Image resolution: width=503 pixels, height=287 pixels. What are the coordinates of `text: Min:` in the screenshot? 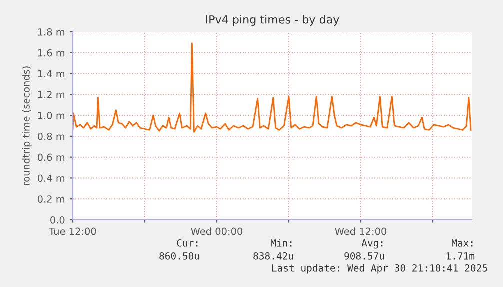 It's located at (281, 243).